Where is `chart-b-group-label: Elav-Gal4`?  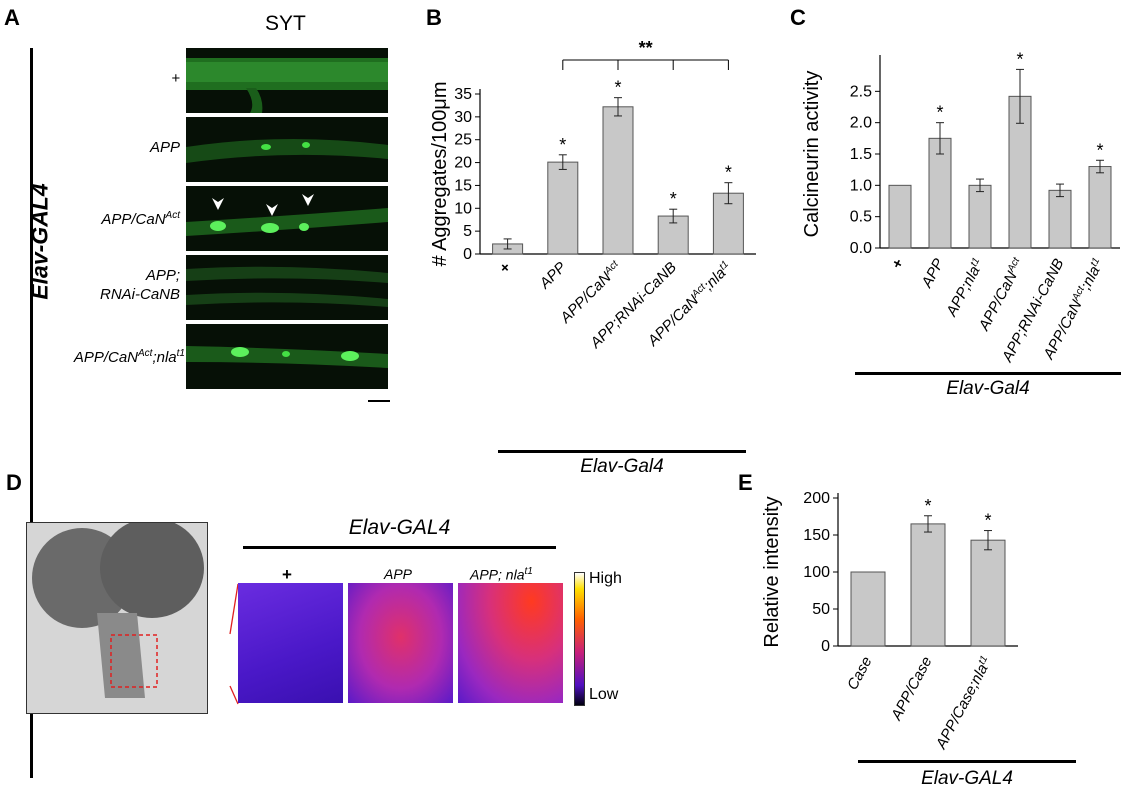 chart-b-group-label: Elav-Gal4 is located at coordinates (622, 466).